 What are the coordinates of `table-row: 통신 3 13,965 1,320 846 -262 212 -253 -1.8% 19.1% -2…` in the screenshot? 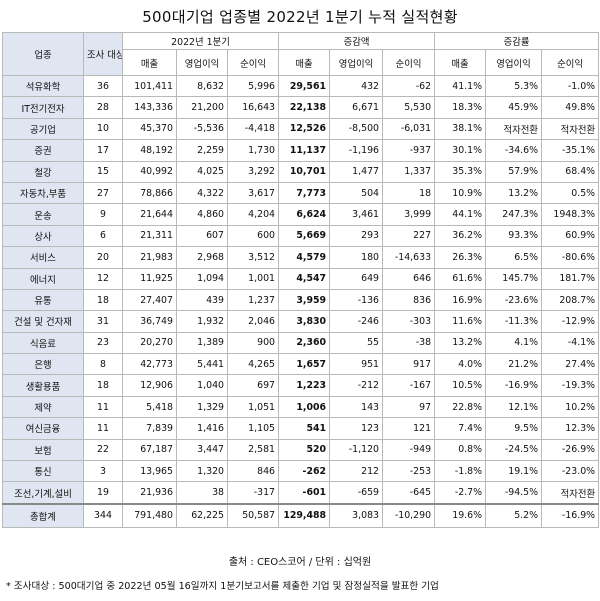 It's located at (301, 471).